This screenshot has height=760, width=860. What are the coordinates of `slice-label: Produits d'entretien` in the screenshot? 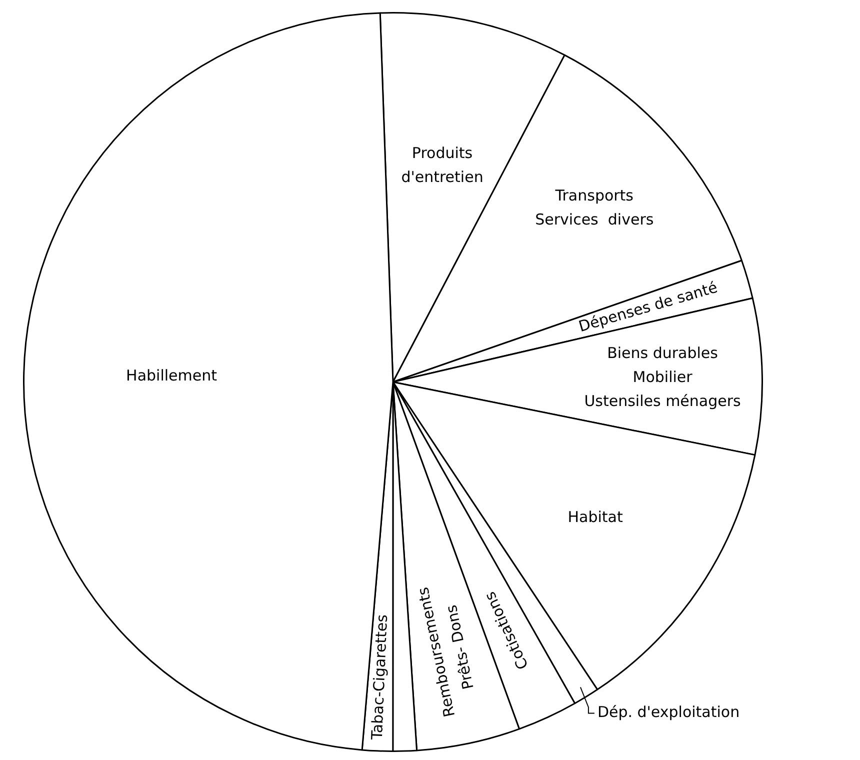 It's located at (442, 165).